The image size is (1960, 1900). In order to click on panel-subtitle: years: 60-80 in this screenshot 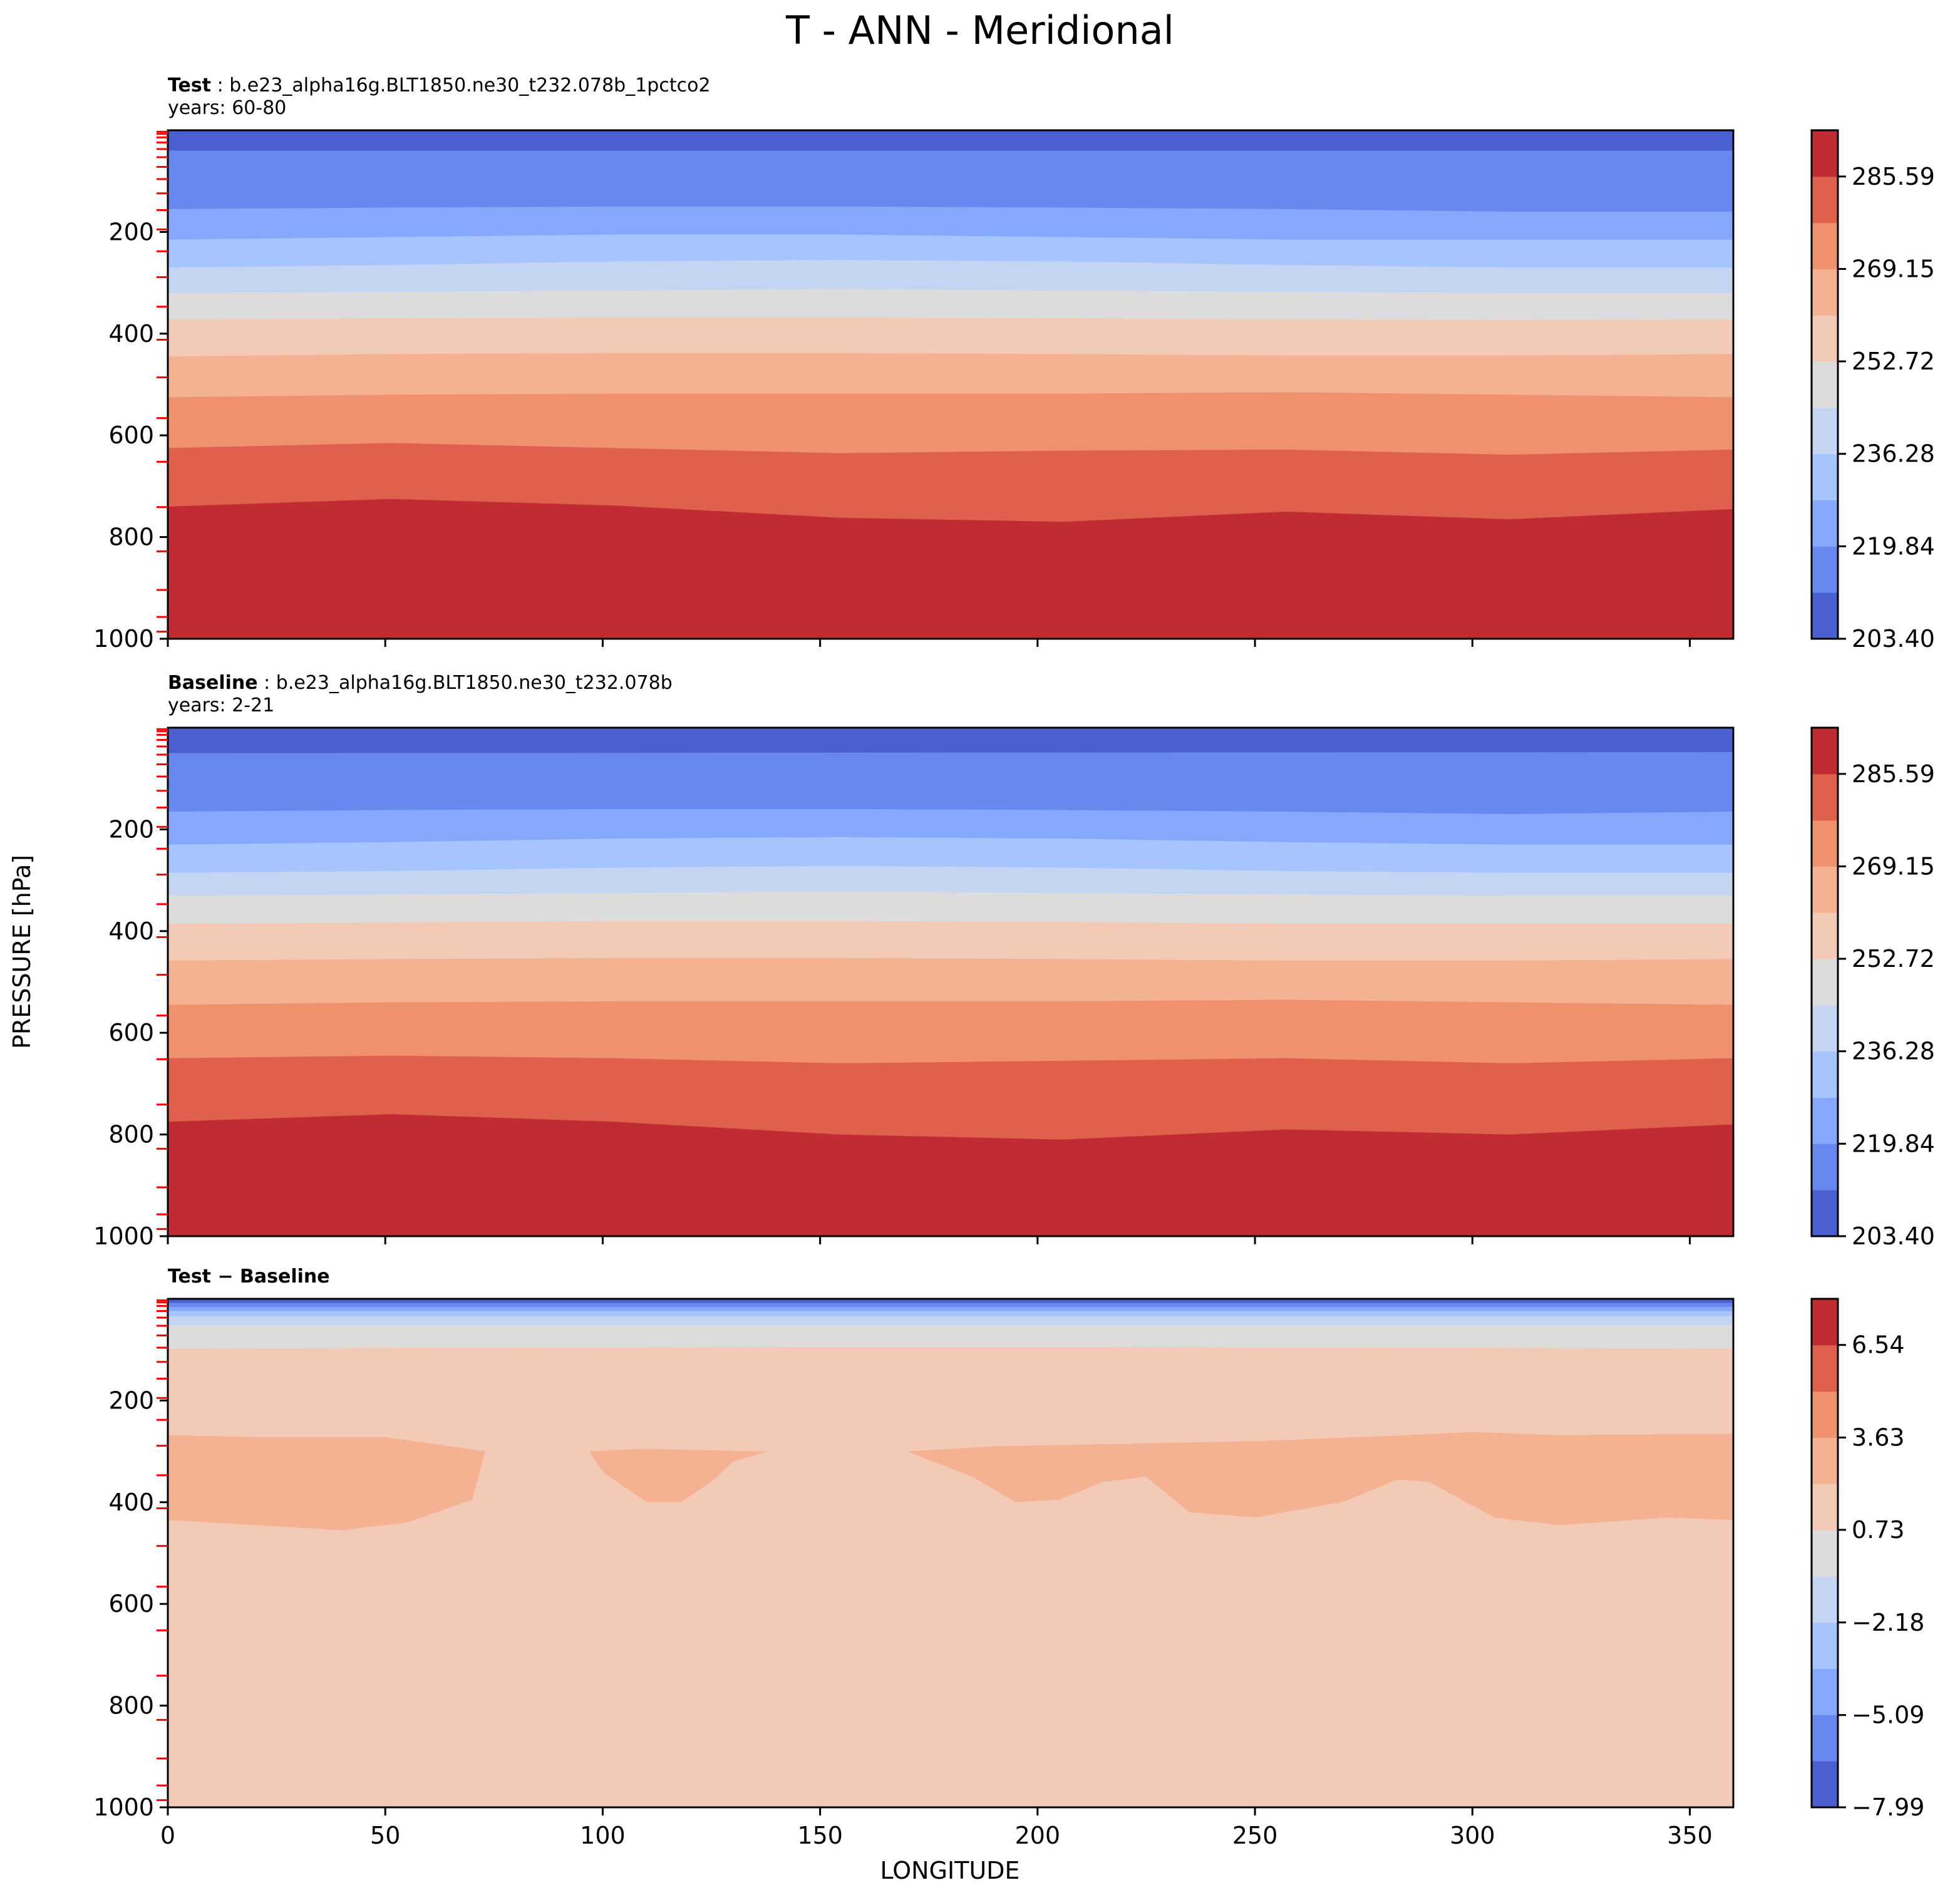, I will do `click(227, 108)`.